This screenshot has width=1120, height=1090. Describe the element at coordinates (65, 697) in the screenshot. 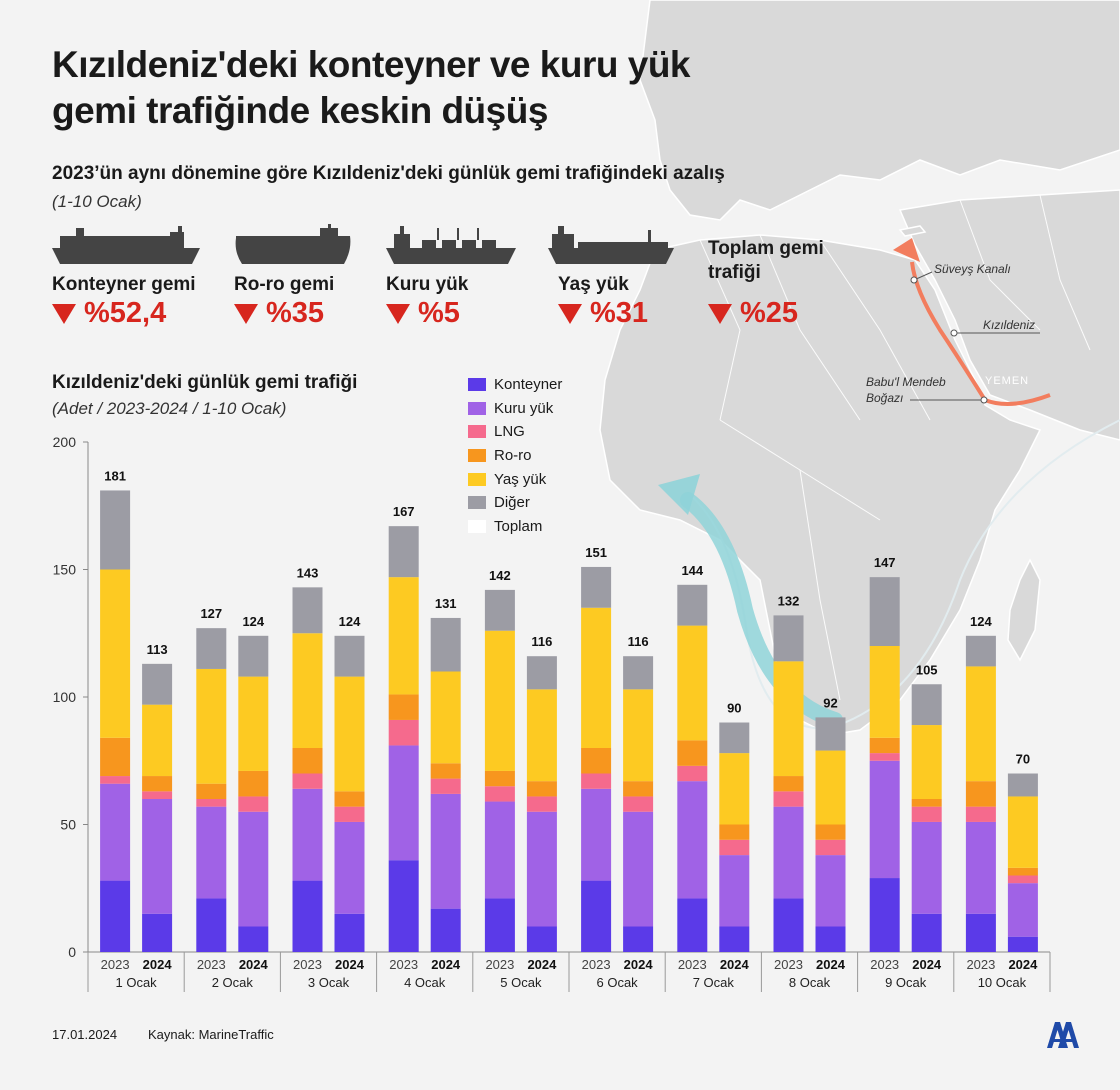

I see `y-tick-label: 100` at that location.